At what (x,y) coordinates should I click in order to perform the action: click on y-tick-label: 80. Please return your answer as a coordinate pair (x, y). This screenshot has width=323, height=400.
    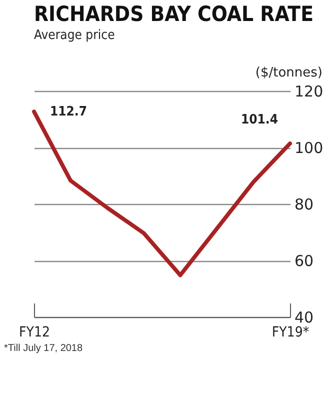
    Looking at the image, I should click on (304, 205).